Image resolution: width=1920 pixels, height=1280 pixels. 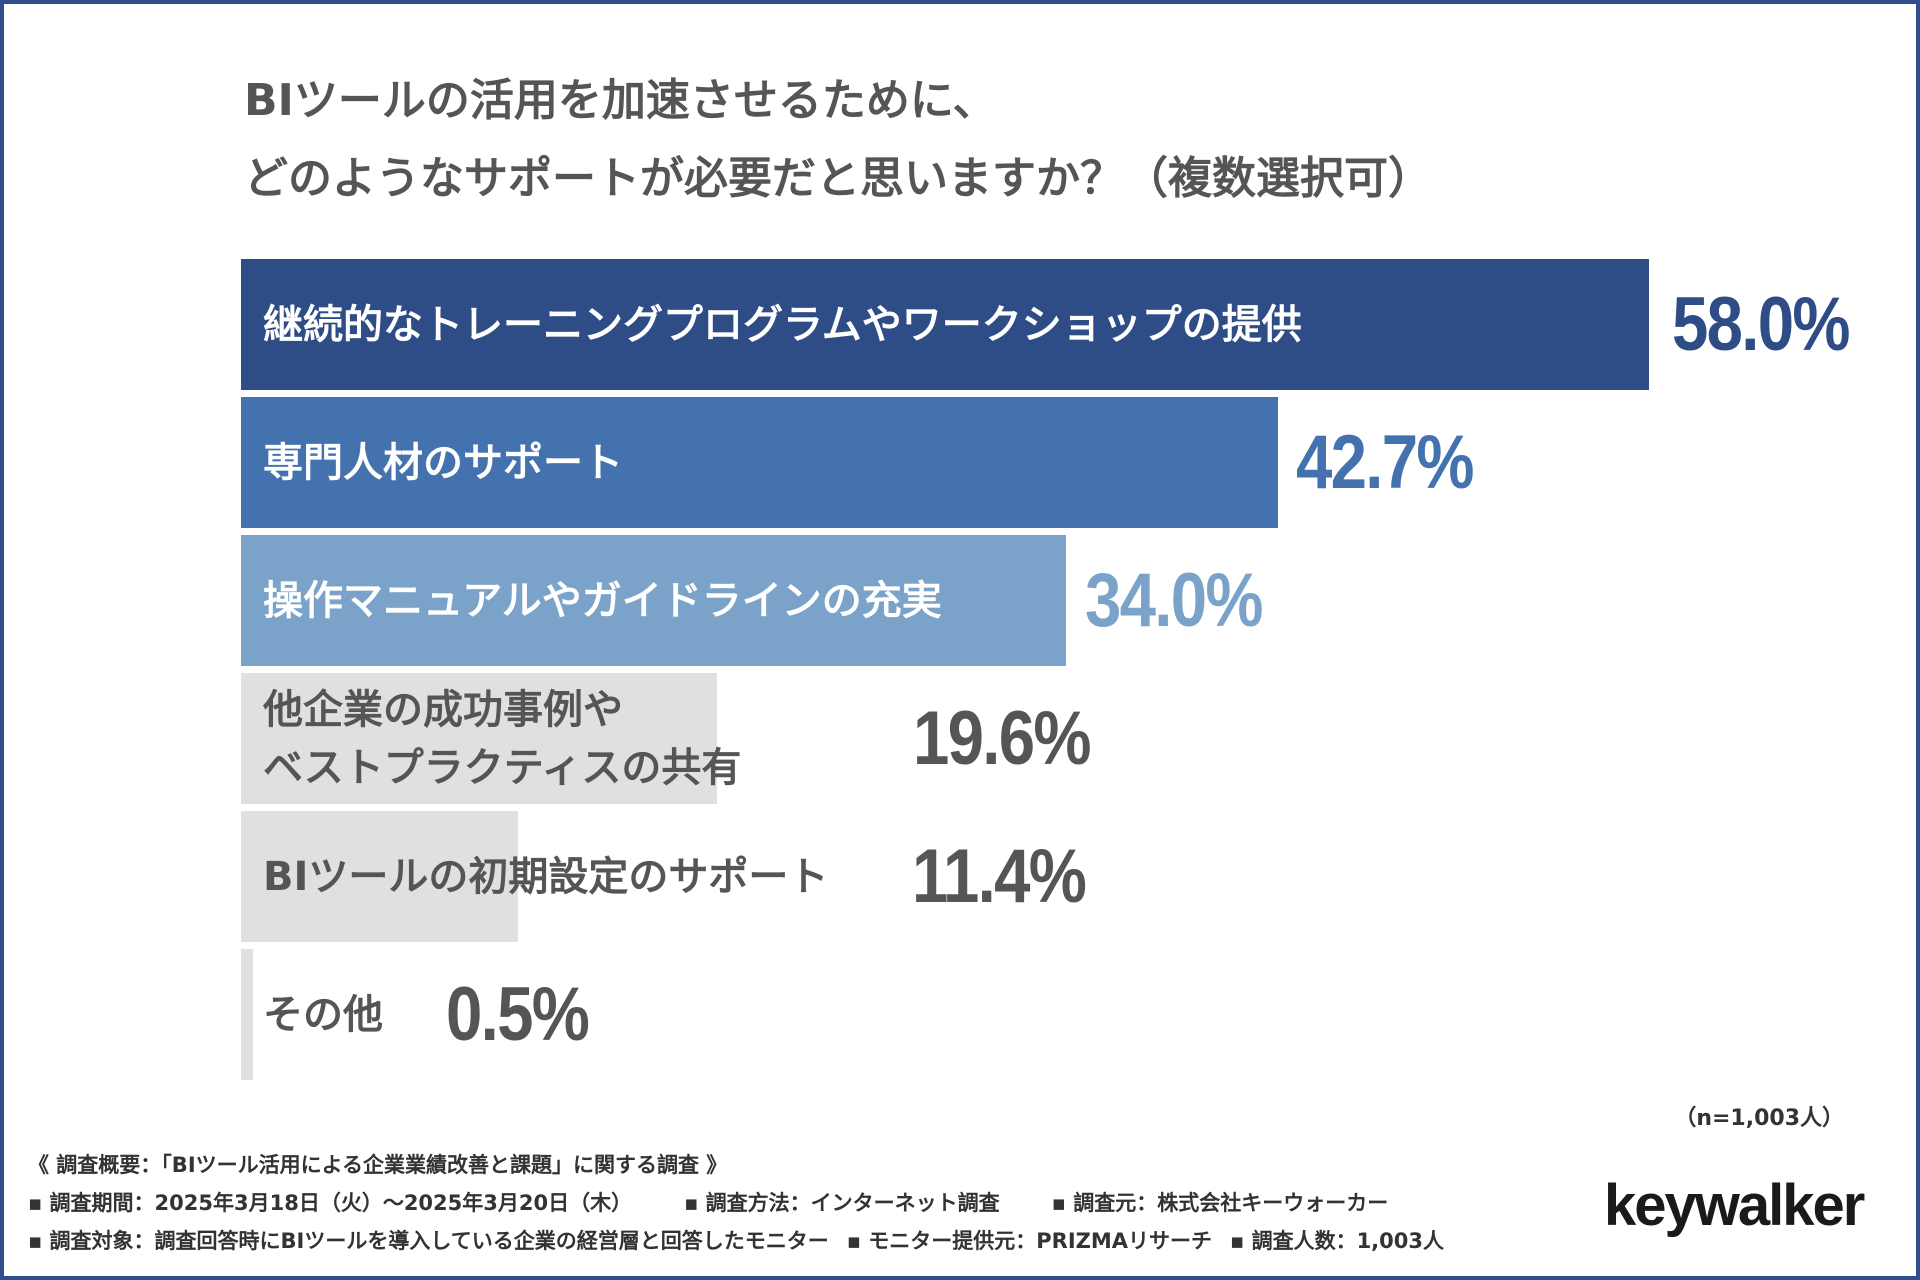 I want to click on category-label-1: 継続的なトレーニングプログラムやワークショップの提供, so click(x=782, y=324).